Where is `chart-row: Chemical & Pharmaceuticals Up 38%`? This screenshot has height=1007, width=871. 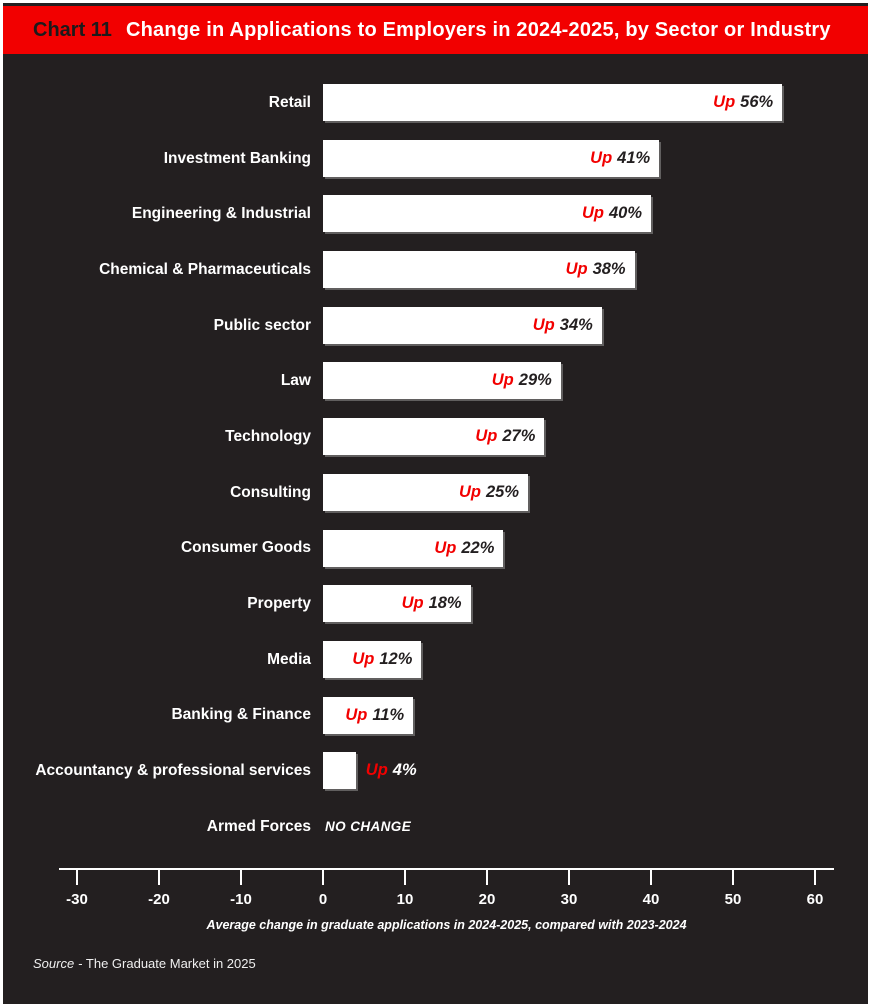 chart-row: Chemical & Pharmaceuticals Up 38% is located at coordinates (435, 270).